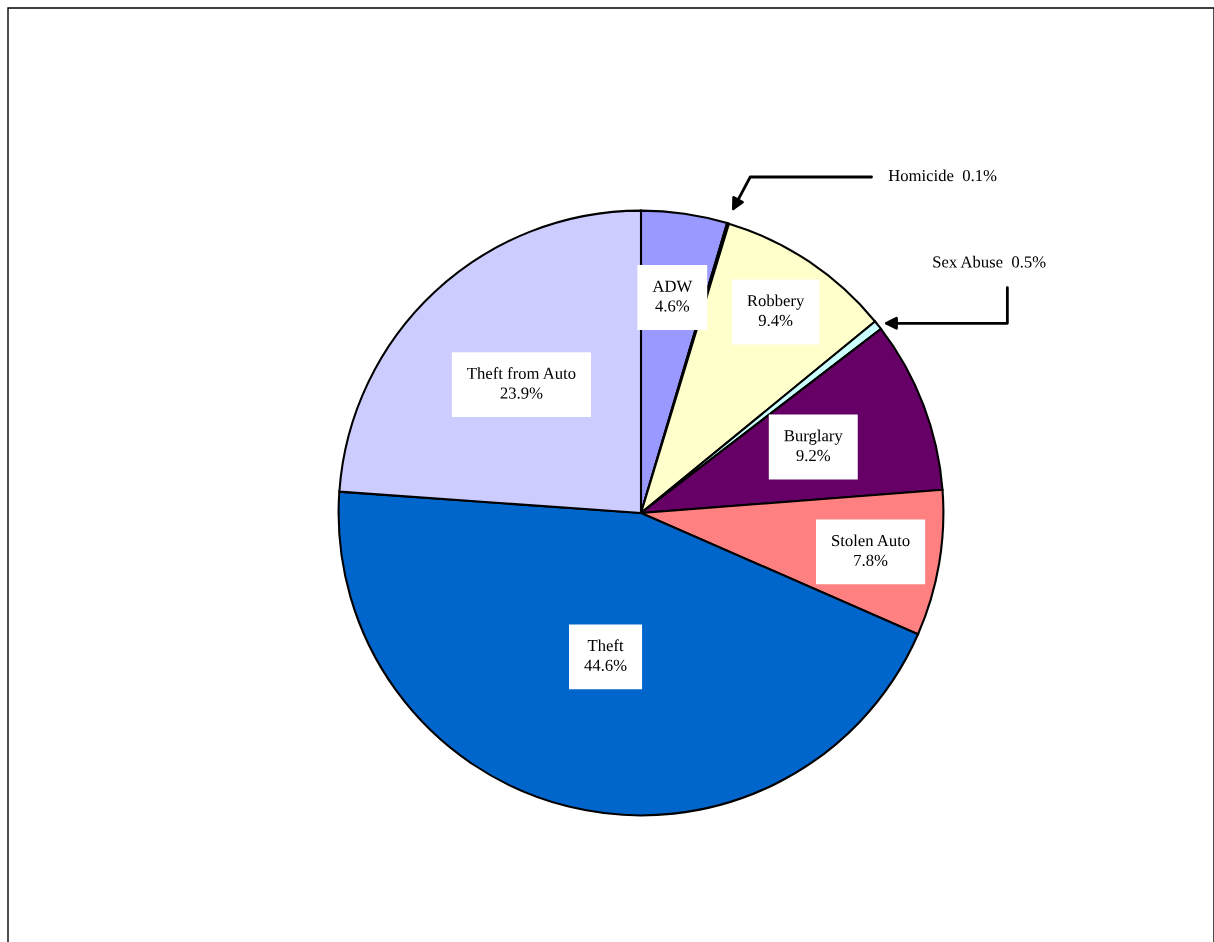  I want to click on data-label: 9.2%, so click(813, 455).